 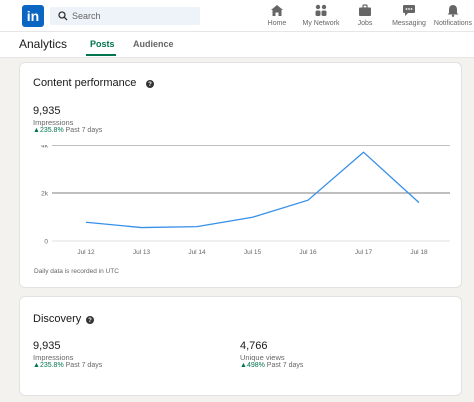 What do you see at coordinates (419, 252) in the screenshot?
I see `x-tick-label: Jul 18` at bounding box center [419, 252].